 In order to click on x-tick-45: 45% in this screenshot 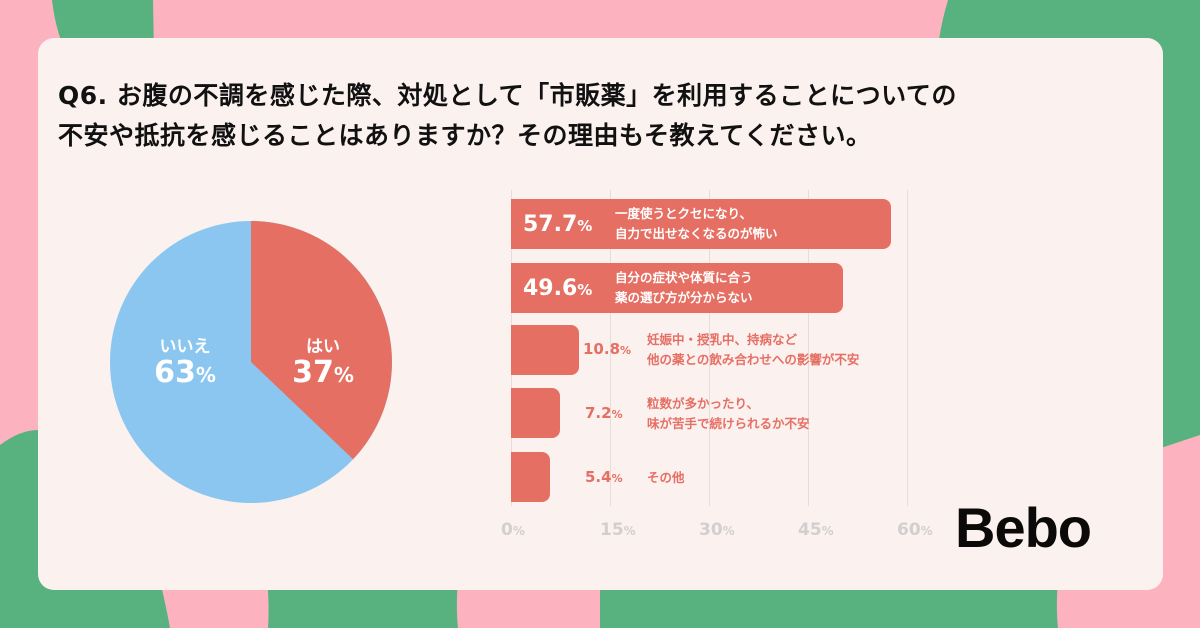, I will do `click(816, 530)`.